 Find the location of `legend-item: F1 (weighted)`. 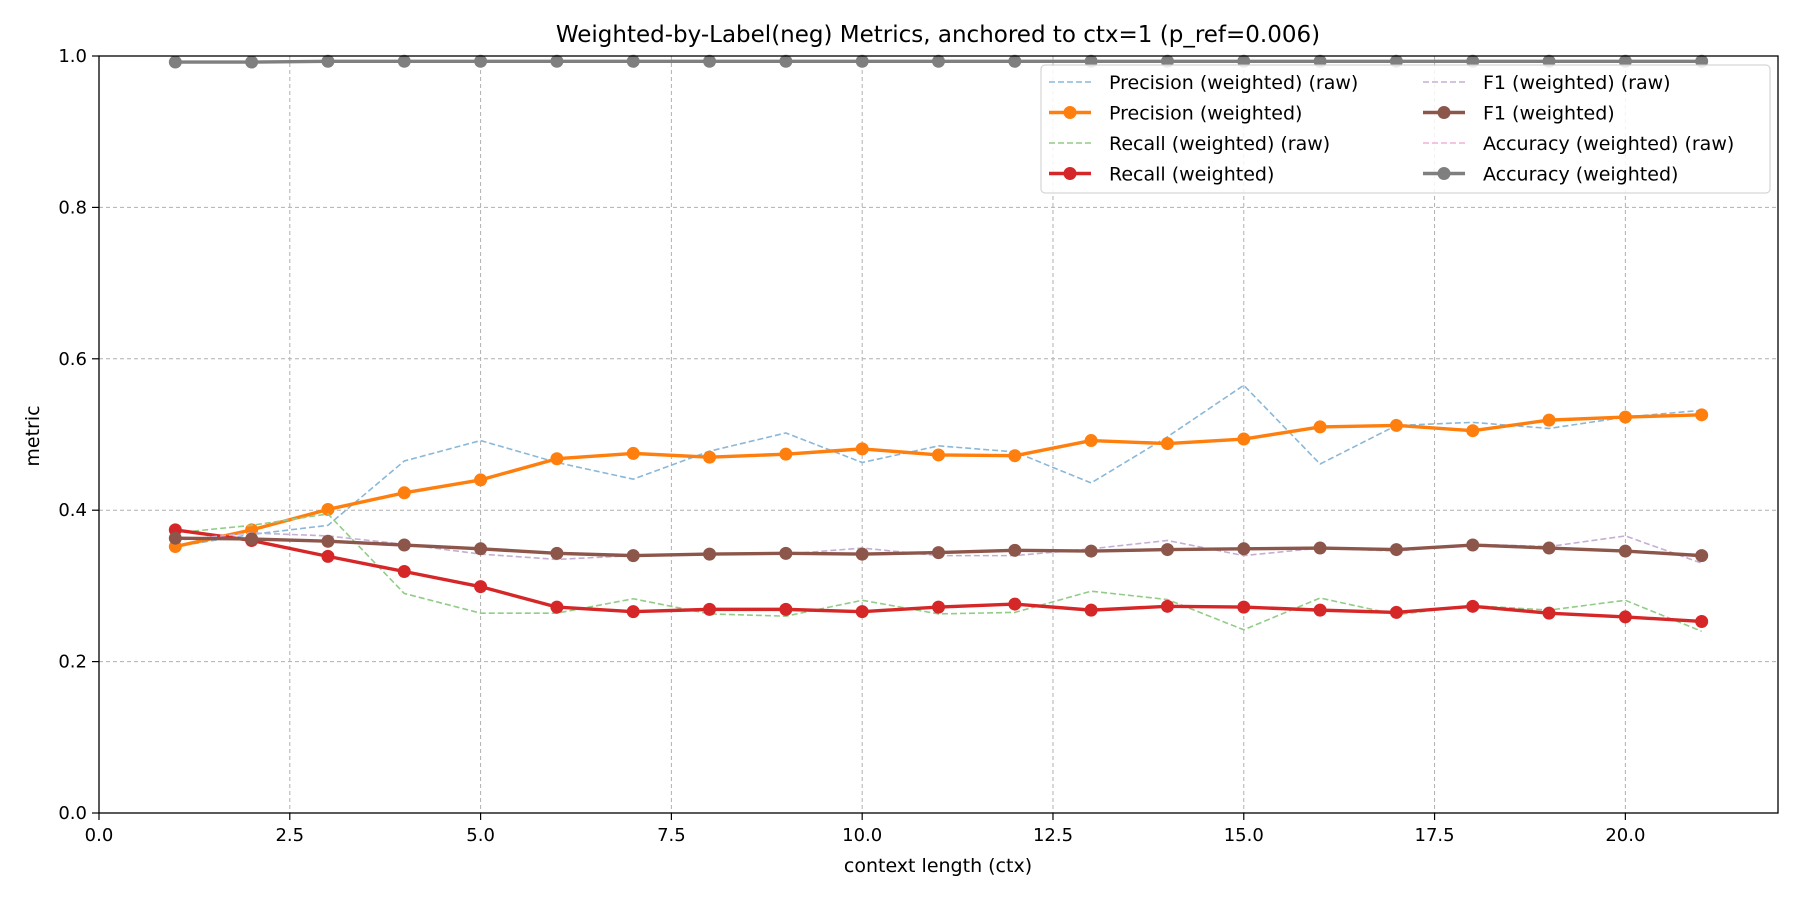

legend-item: F1 (weighted) is located at coordinates (1519, 114).